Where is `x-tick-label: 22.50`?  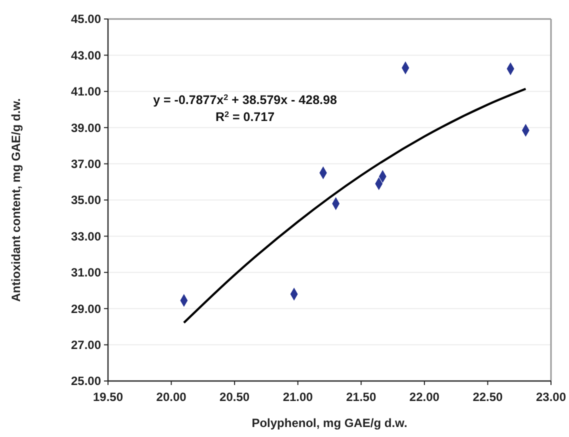
x-tick-label: 22.50 is located at coordinates (488, 397).